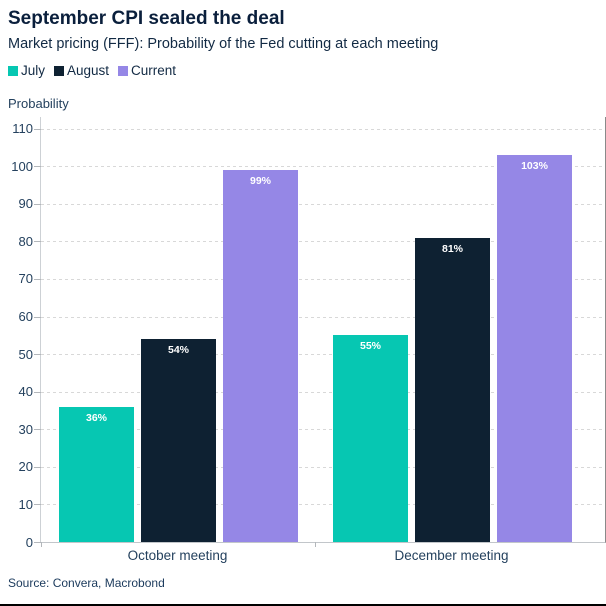  I want to click on bar-current-0: 99%, so click(260, 356).